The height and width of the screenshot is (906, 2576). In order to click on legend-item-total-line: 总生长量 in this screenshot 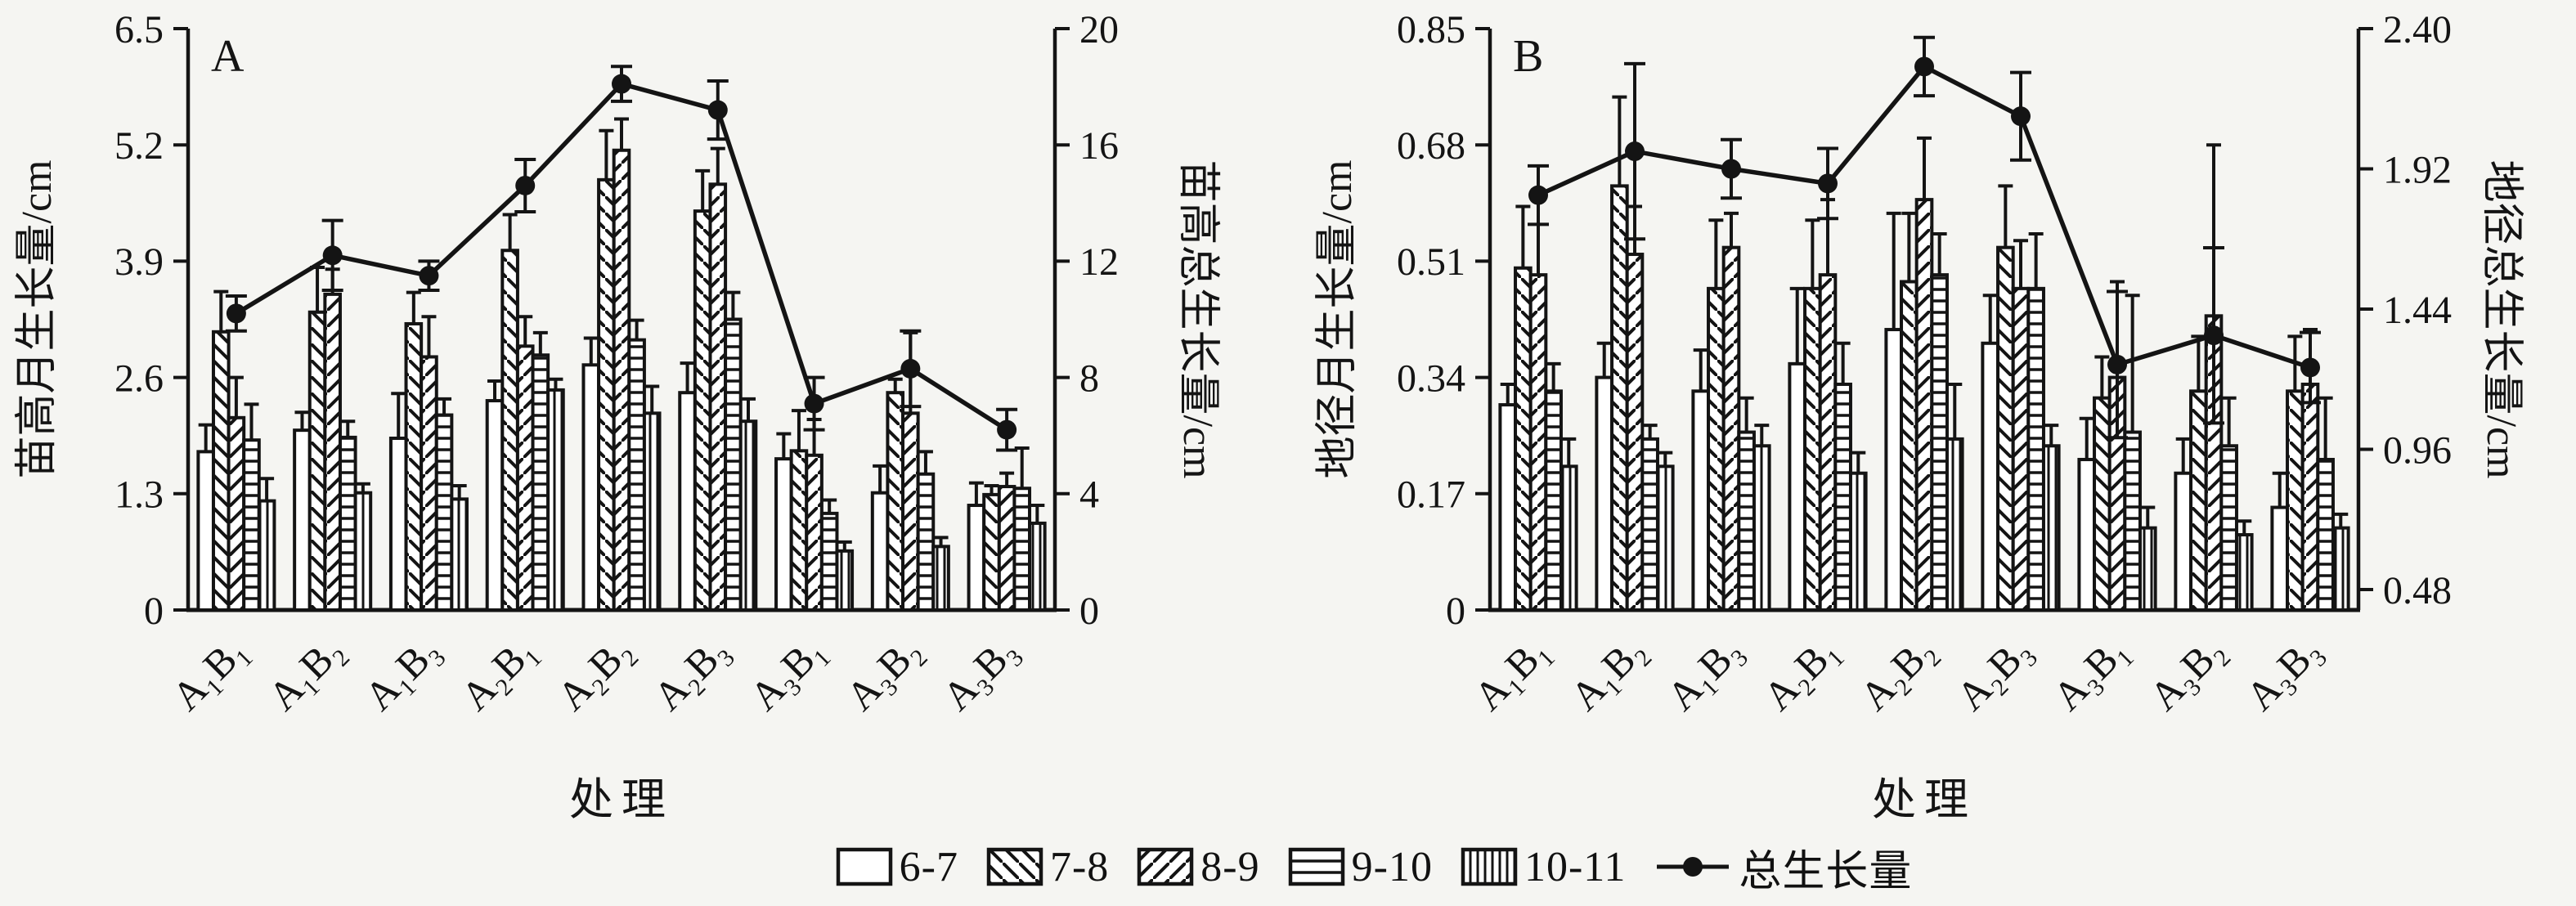, I will do `click(1783, 867)`.